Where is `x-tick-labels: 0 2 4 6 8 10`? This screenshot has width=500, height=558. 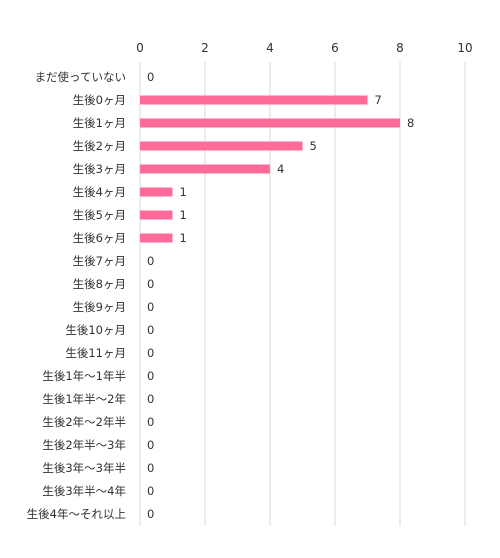
x-tick-labels: 0 2 4 6 8 10 is located at coordinates (304, 48).